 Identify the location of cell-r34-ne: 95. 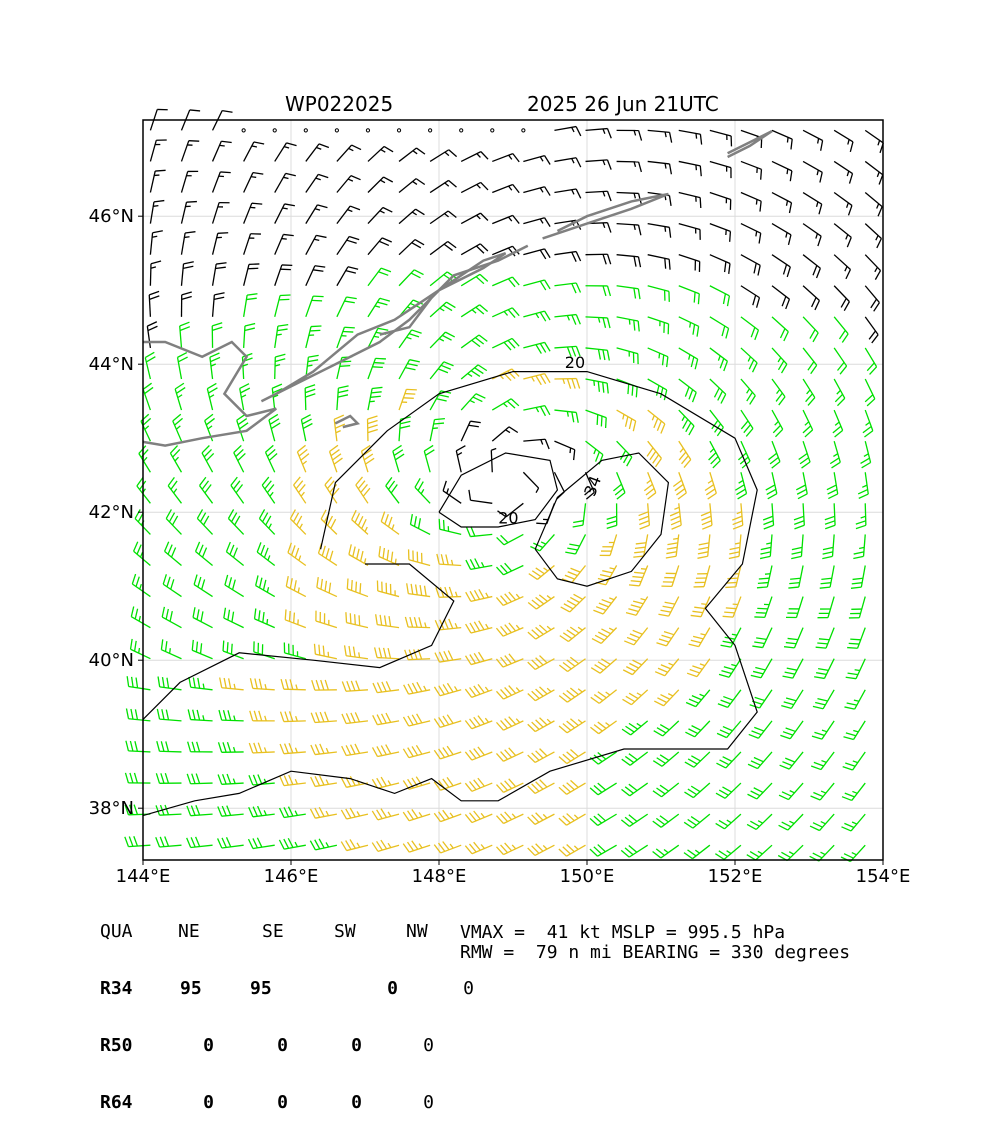
(215, 988).